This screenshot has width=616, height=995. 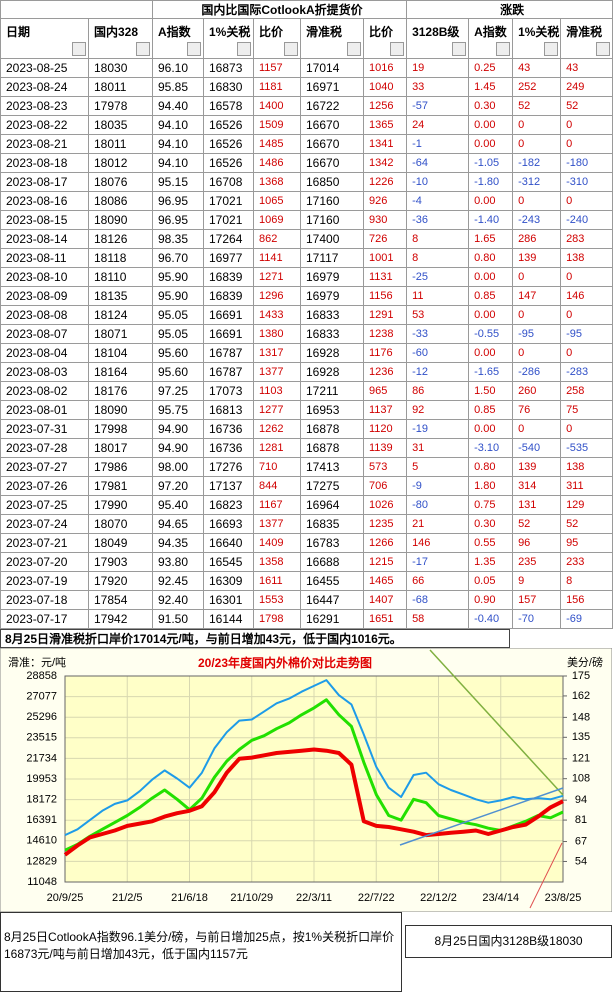 I want to click on cell: 252, so click(x=537, y=87).